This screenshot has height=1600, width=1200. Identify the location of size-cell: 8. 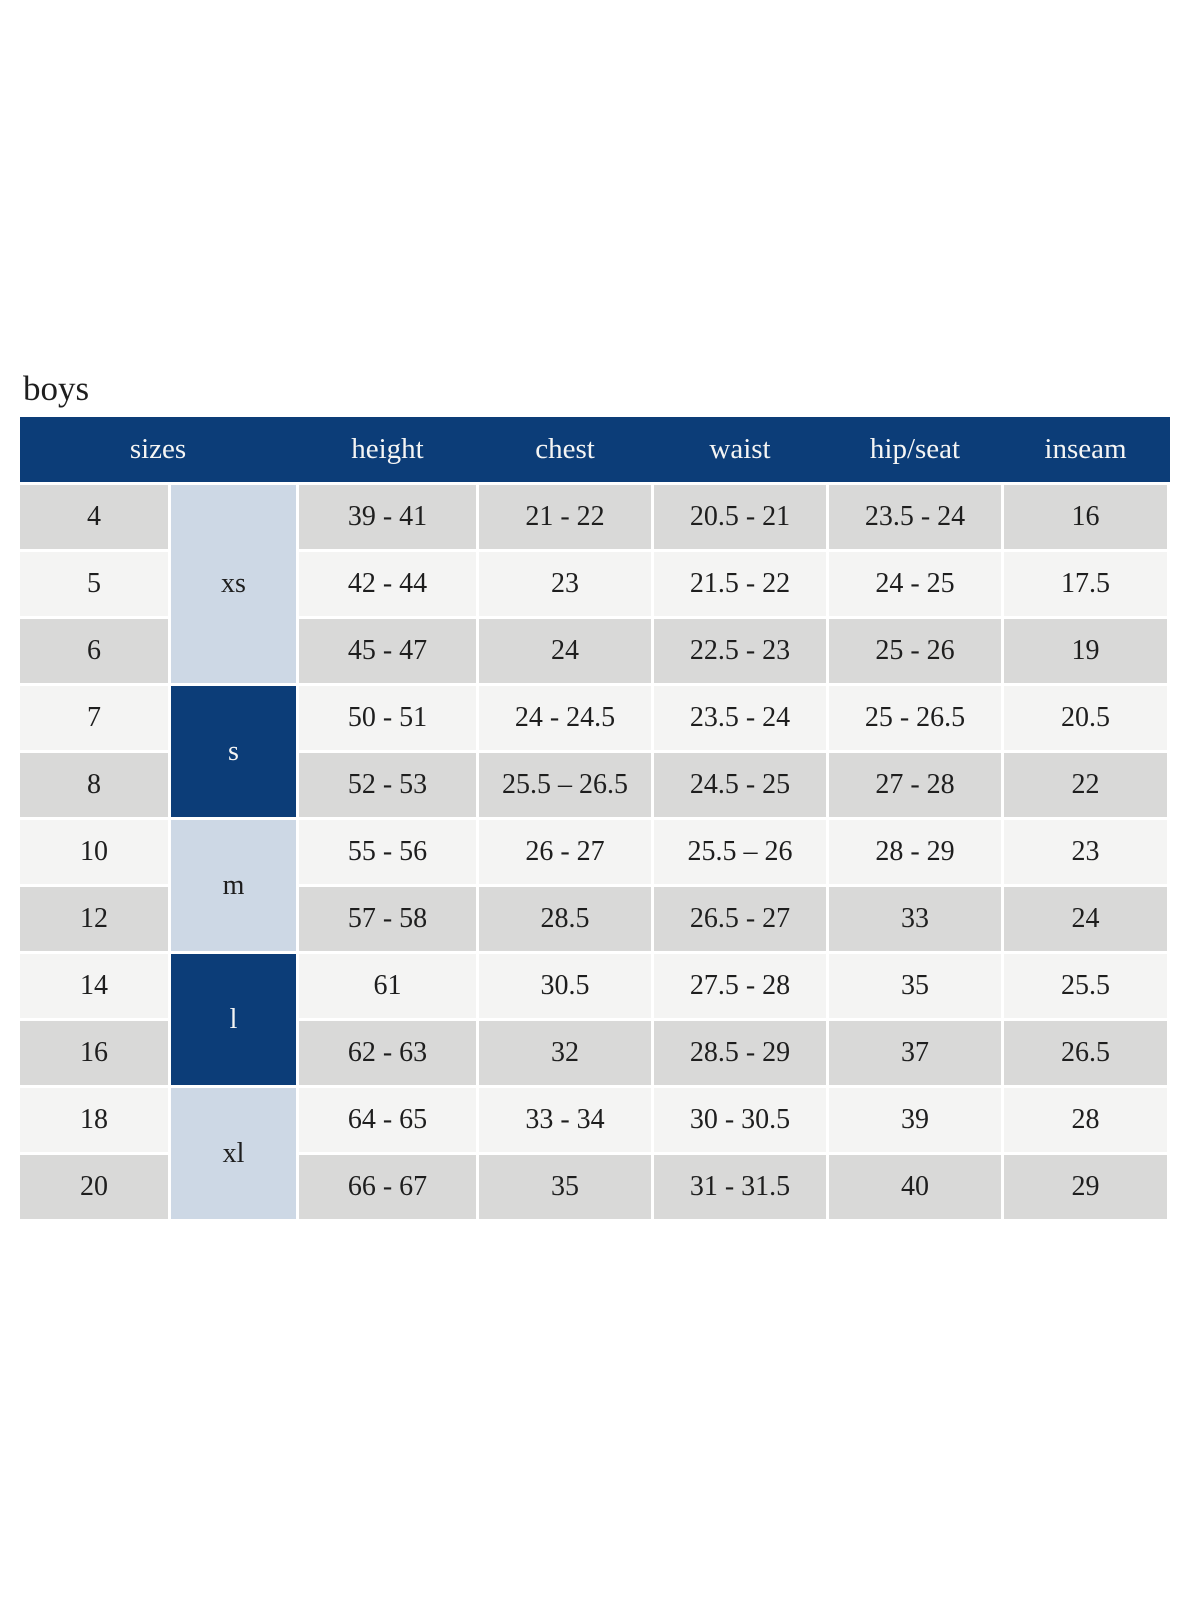
(94, 785).